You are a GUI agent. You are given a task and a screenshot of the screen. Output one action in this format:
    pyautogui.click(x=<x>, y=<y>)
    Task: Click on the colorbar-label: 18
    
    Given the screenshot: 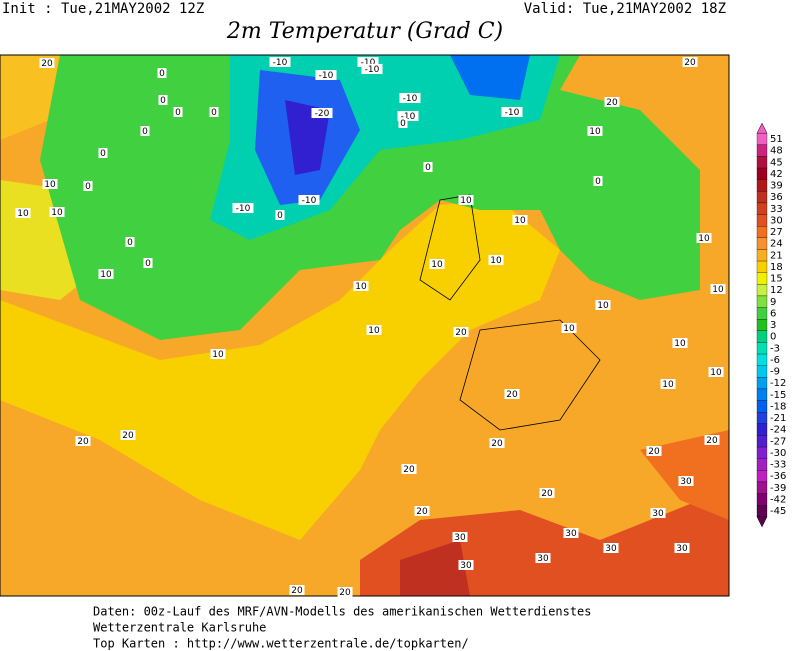 What is the action you would take?
    pyautogui.click(x=776, y=267)
    